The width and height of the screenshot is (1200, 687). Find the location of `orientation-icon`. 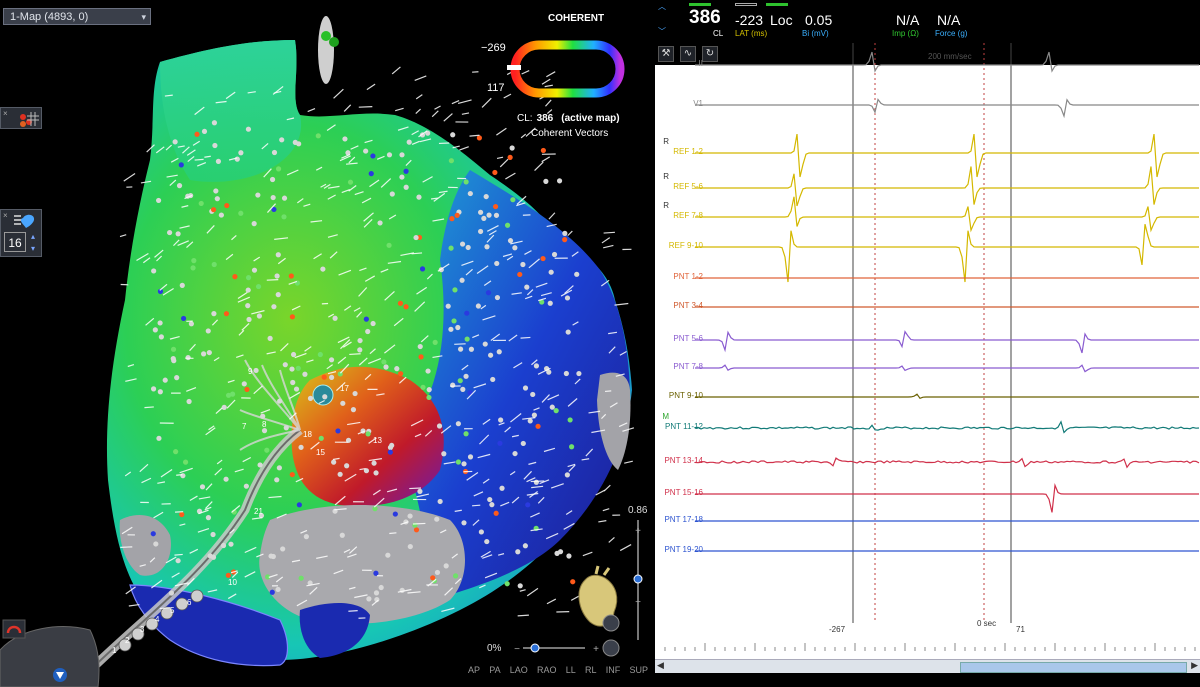

orientation-icon is located at coordinates (328, 50).